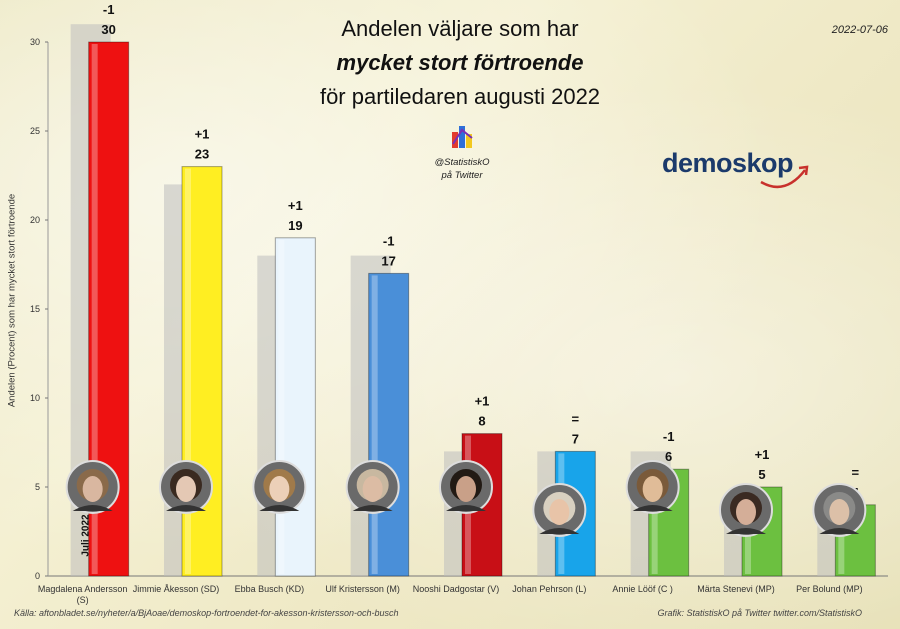 Image resolution: width=900 pixels, height=629 pixels. I want to click on value-label: 23, so click(202, 154).